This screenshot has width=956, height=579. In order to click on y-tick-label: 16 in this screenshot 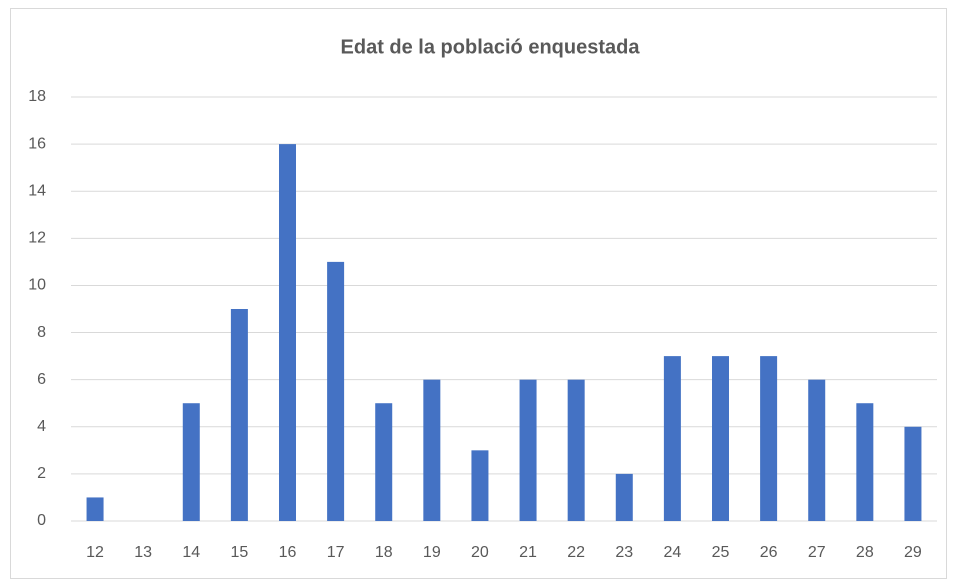, I will do `click(37, 143)`.